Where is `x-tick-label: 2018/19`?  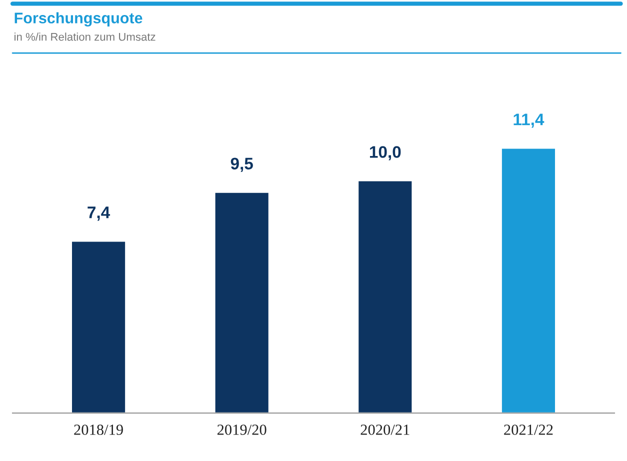 x-tick-label: 2018/19 is located at coordinates (98, 429).